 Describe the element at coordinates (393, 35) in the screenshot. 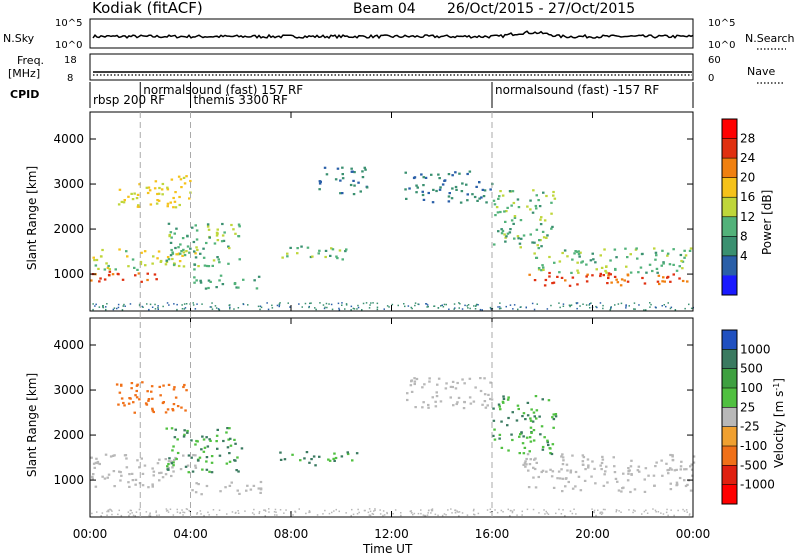

I see `nsky-trace` at that location.